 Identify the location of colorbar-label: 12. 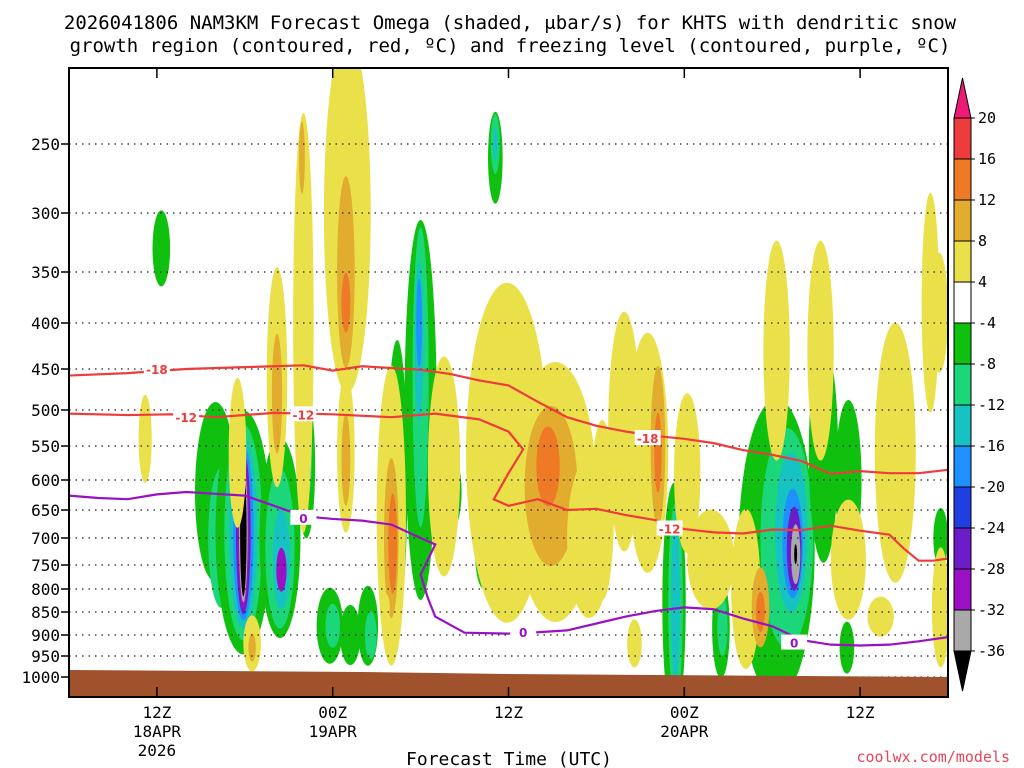
(987, 200).